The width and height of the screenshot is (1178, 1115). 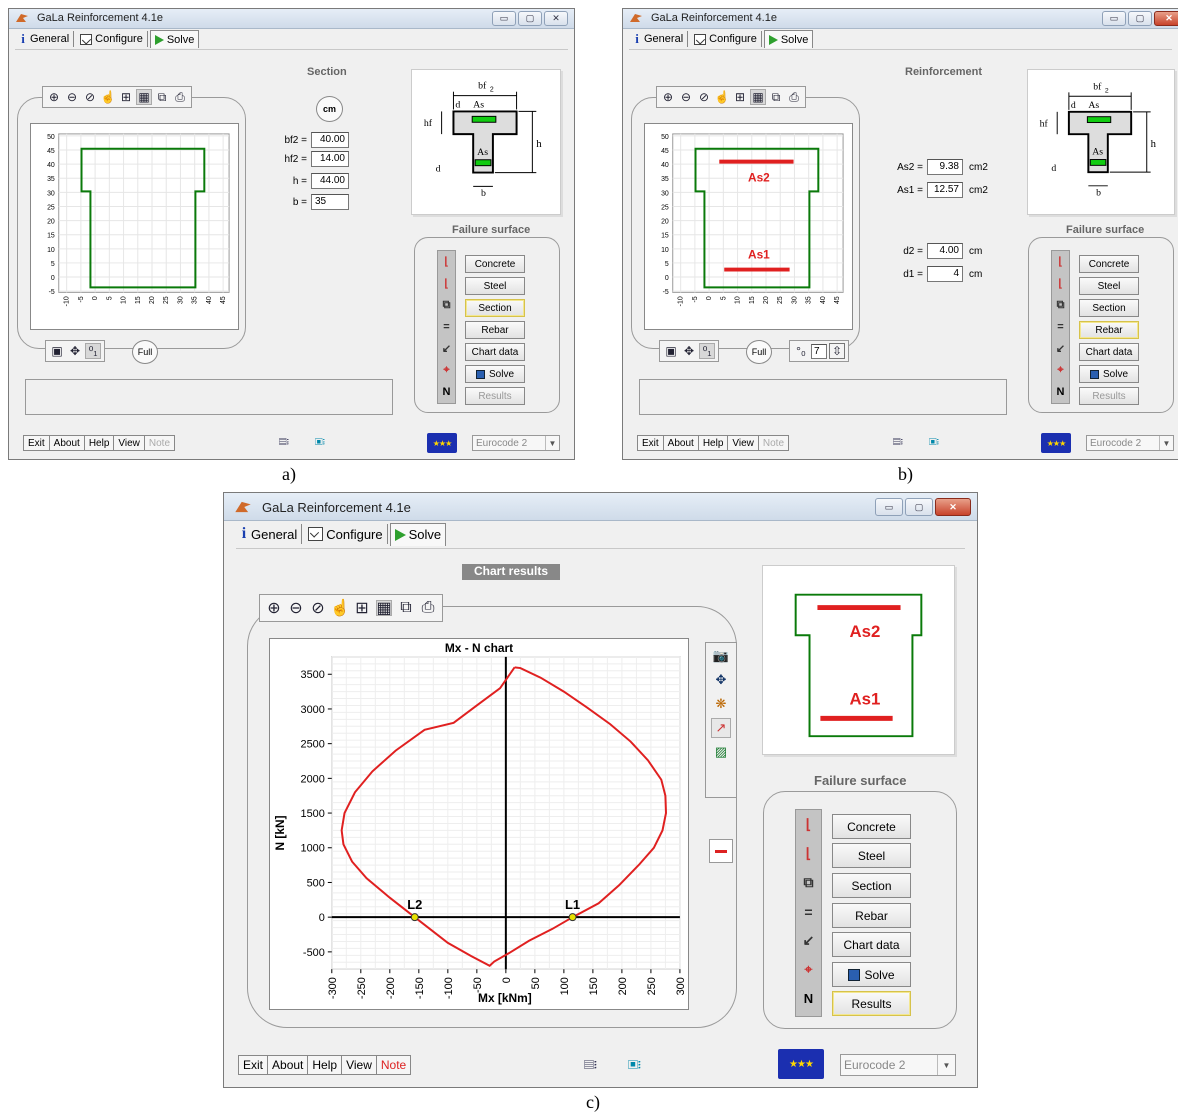 What do you see at coordinates (819, 351) in the screenshot?
I see `rebar-count-field: 7` at bounding box center [819, 351].